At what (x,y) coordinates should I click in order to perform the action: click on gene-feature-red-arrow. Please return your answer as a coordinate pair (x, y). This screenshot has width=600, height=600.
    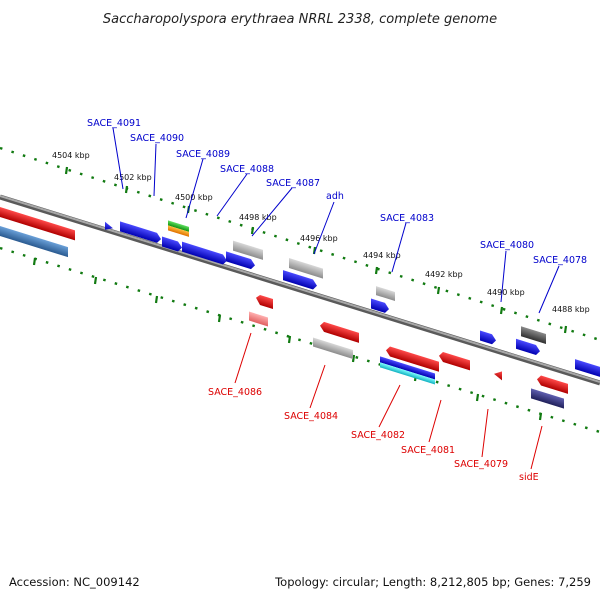
    Looking at the image, I should click on (339, 332).